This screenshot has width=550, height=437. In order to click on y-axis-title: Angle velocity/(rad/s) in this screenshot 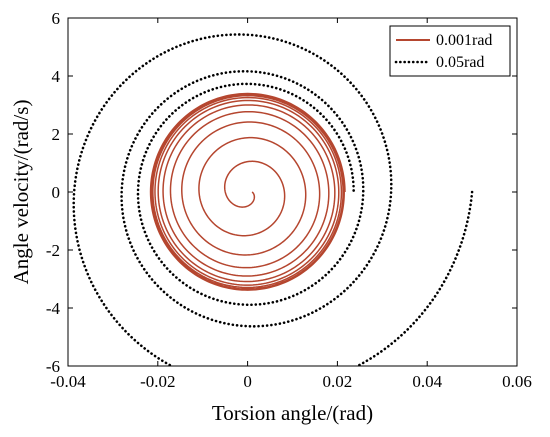, I will do `click(21, 192)`.